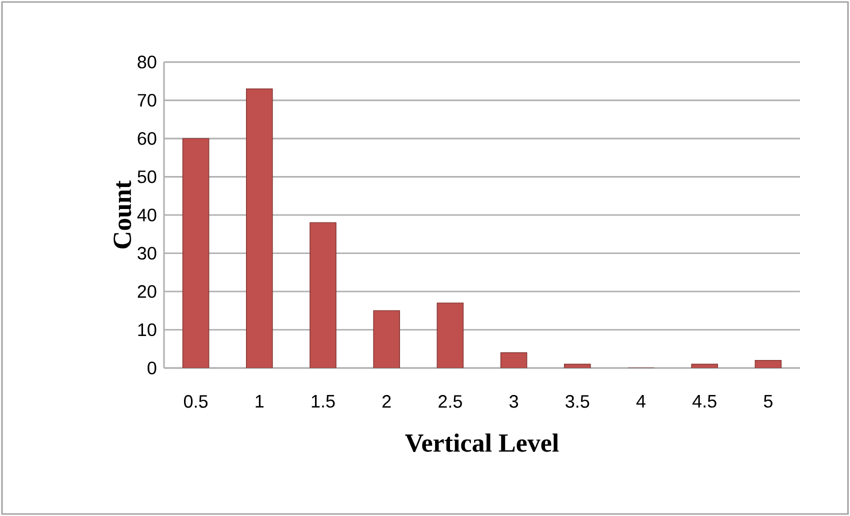  I want to click on x-tick-label: 5, so click(768, 401).